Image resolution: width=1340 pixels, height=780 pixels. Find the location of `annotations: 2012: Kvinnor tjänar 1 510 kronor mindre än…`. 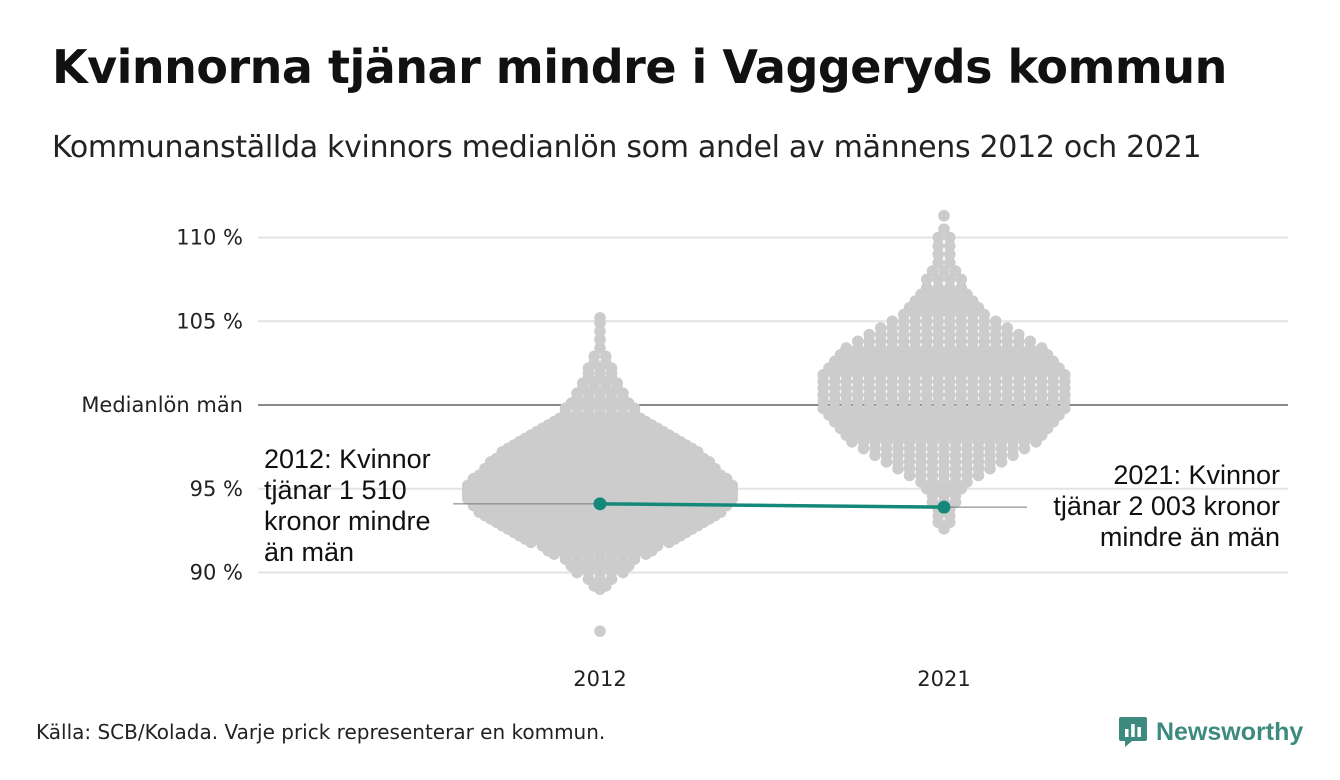

annotations: 2012: Kvinnor tjänar 1 510 kronor mindre än… is located at coordinates (772, 505).